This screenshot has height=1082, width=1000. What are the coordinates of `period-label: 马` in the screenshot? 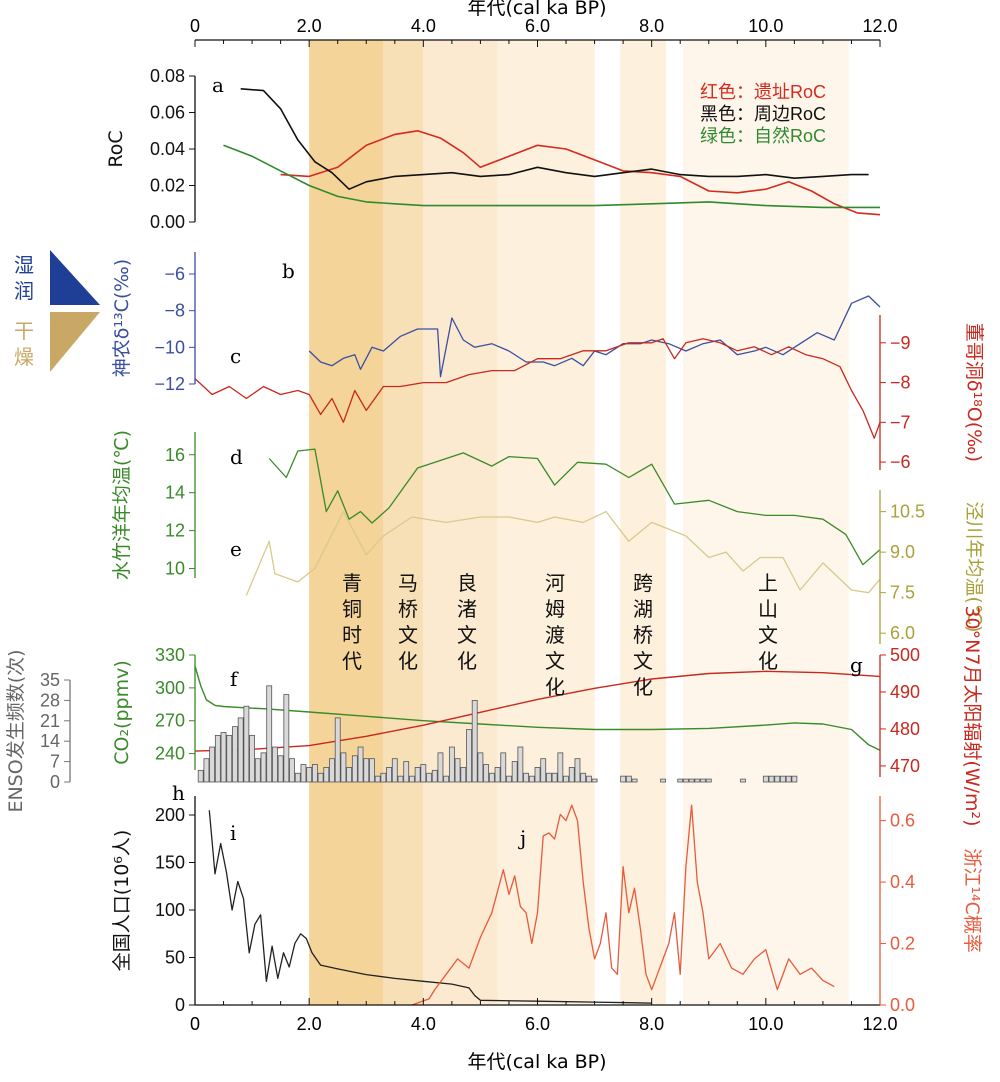 It's located at (408, 583).